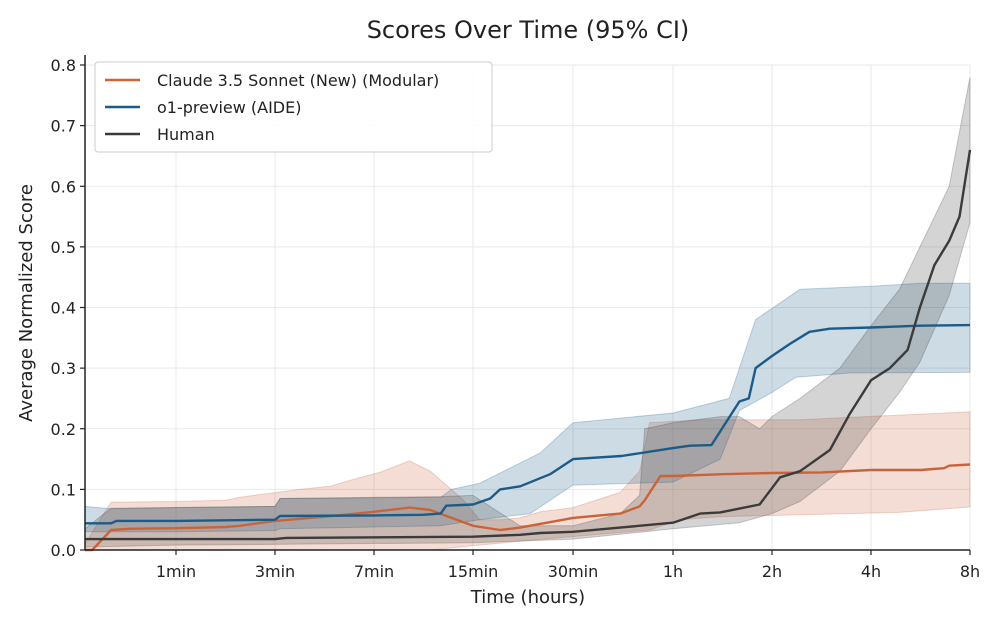  I want to click on x-tick-label: 7min, so click(374, 571).